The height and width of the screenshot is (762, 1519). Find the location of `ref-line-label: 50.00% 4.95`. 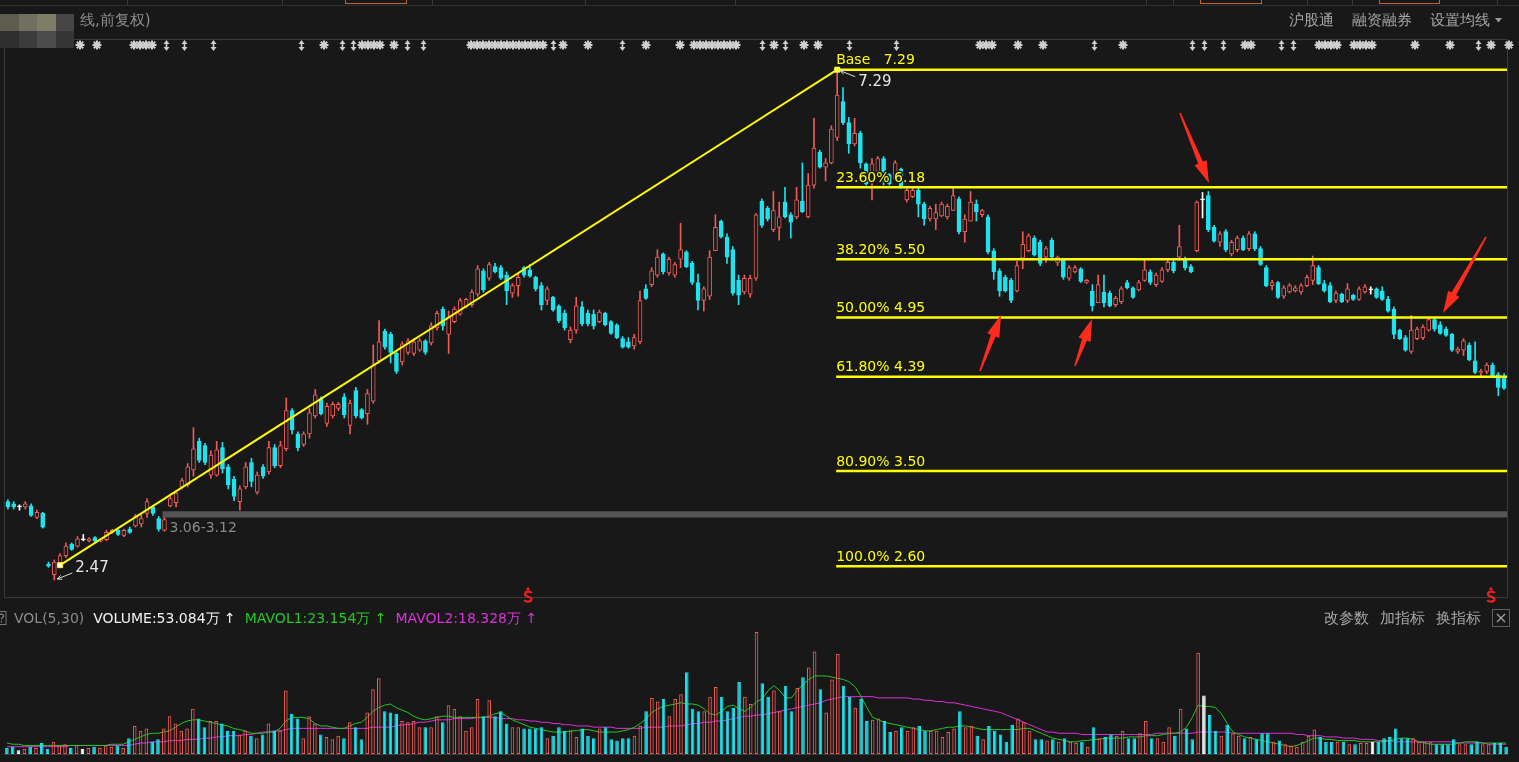

ref-line-label: 50.00% 4.95 is located at coordinates (881, 307).